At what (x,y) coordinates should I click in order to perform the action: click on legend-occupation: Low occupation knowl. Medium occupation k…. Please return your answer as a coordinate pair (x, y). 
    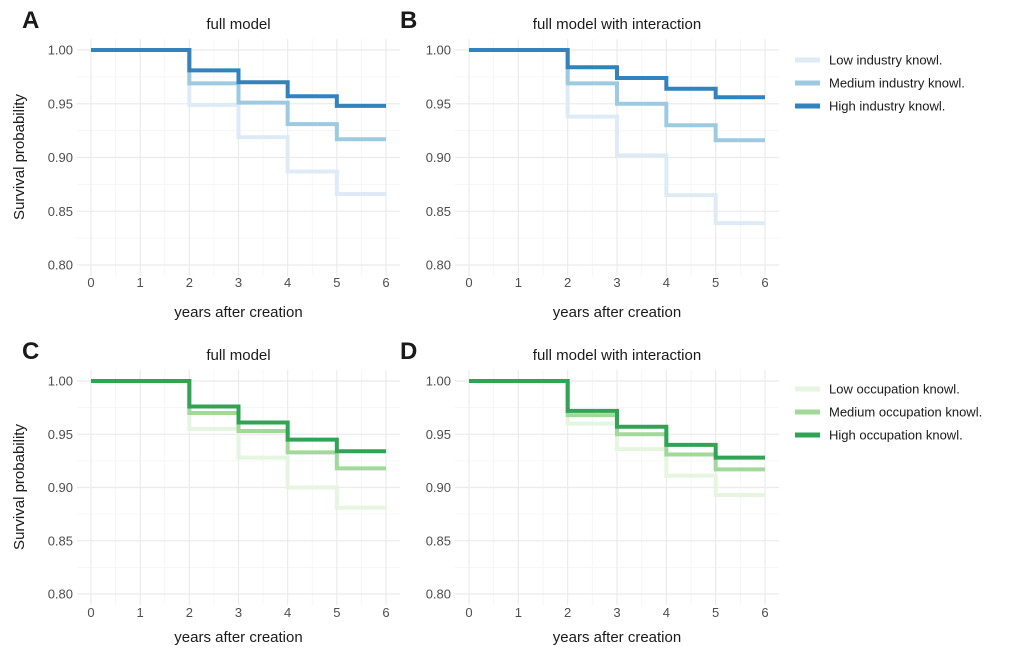
    Looking at the image, I should click on (888, 412).